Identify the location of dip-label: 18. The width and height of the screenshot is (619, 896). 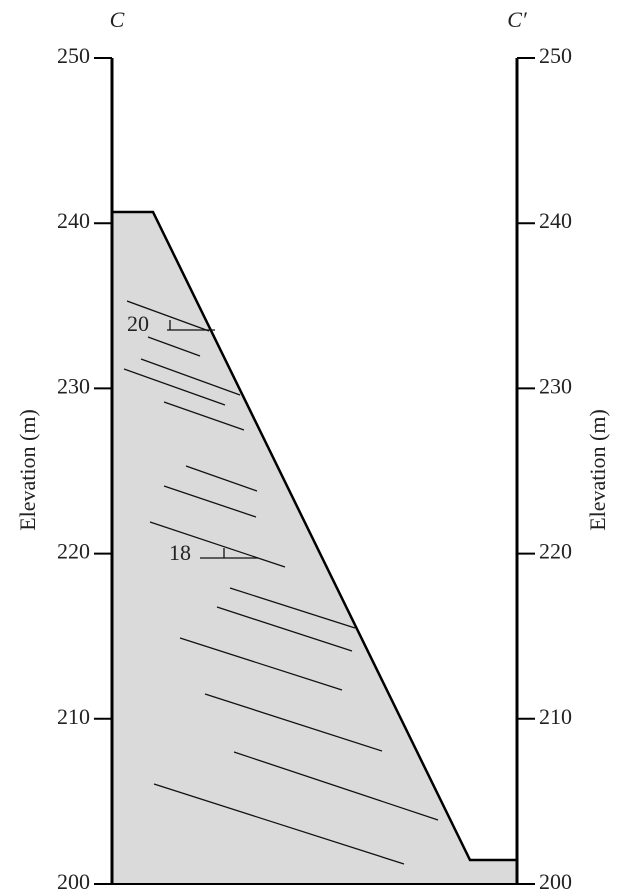
(180, 552).